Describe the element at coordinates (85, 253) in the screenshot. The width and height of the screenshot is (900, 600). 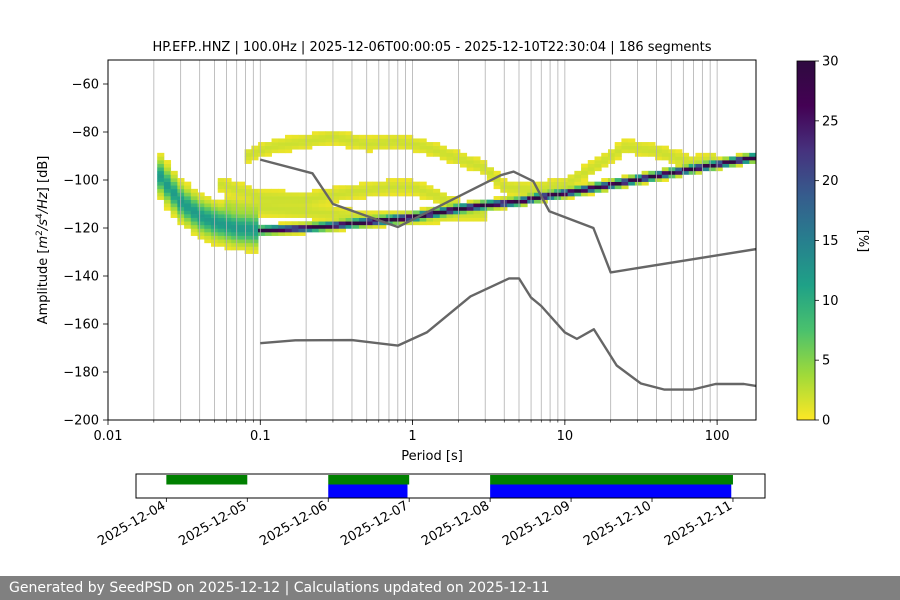
I see `y-axis-ticks: −60 −80 −100 −120 −140 −160 −180 −200` at that location.